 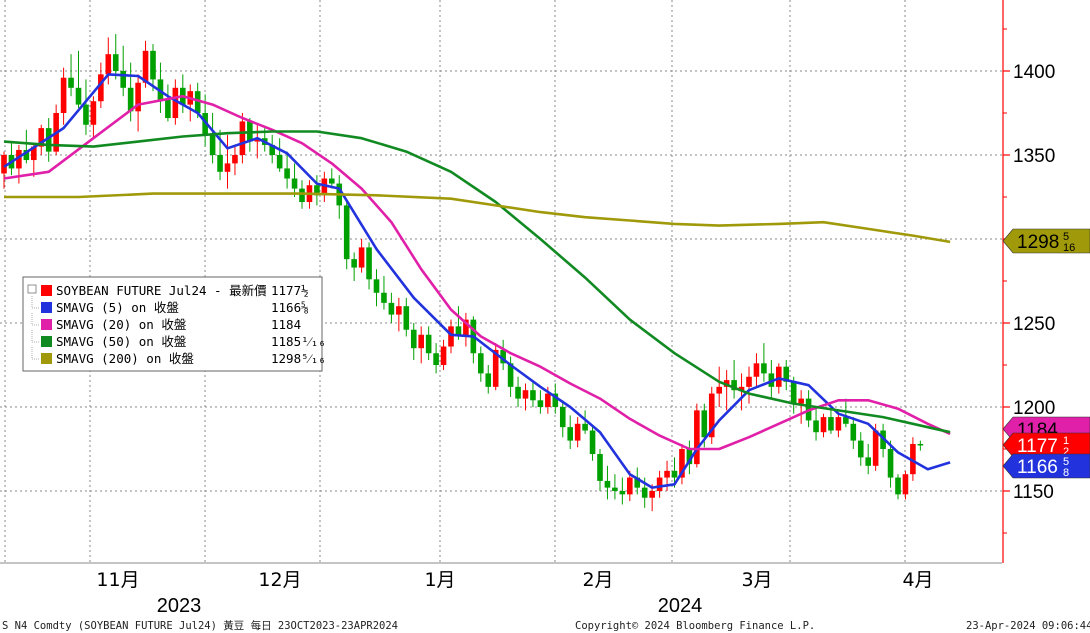 I want to click on value-badge-frac-den: 8, so click(x=1066, y=473).